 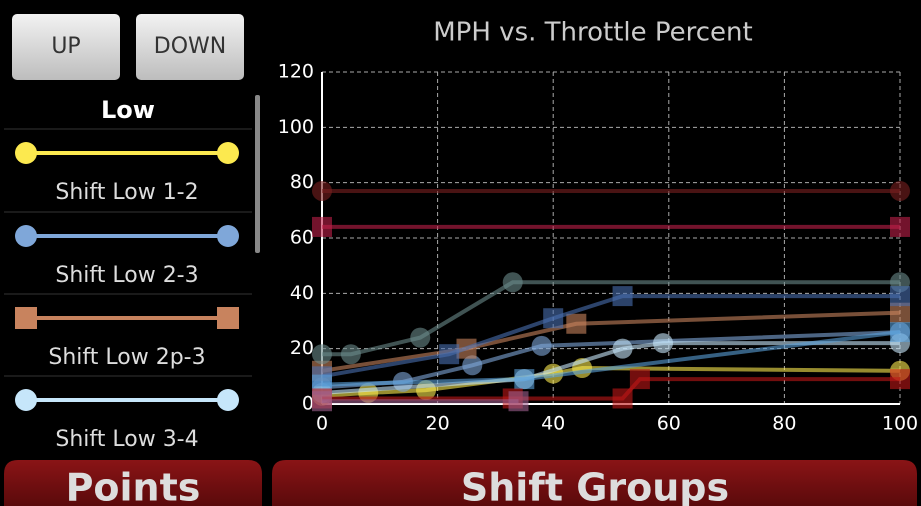 I want to click on y-tick-label: 60, so click(x=302, y=238).